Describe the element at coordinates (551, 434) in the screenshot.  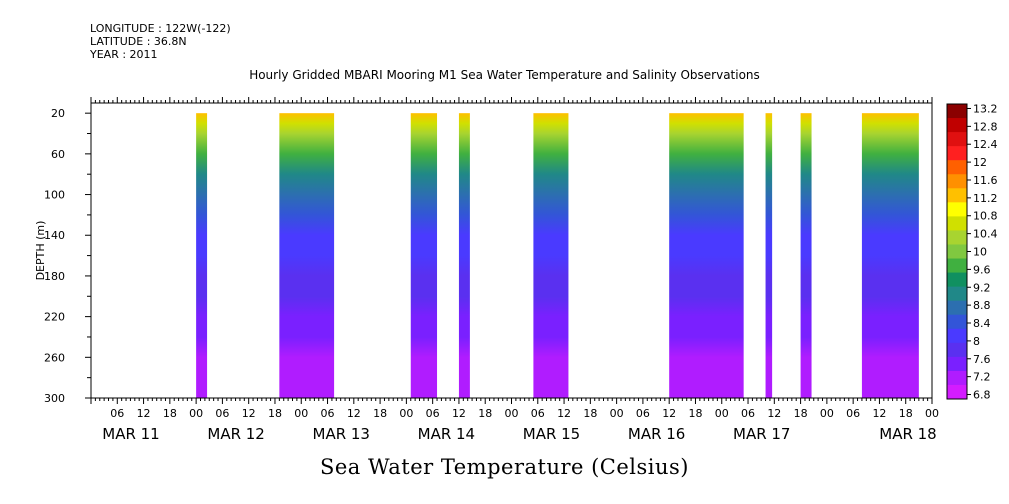
I see `x-day-label: MAR 15` at that location.